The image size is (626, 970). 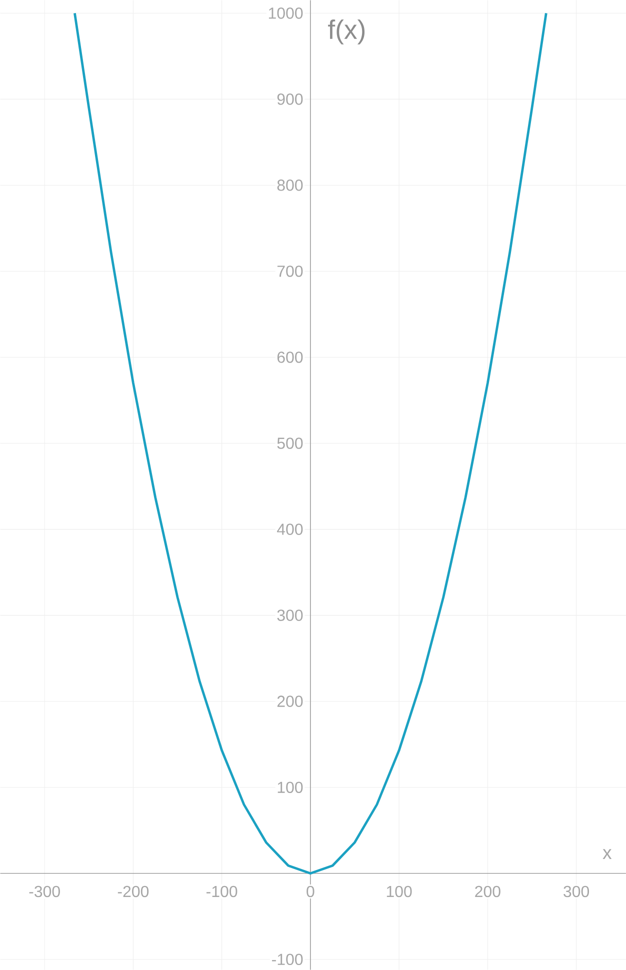 I want to click on y-tick-label: -100, so click(x=287, y=960).